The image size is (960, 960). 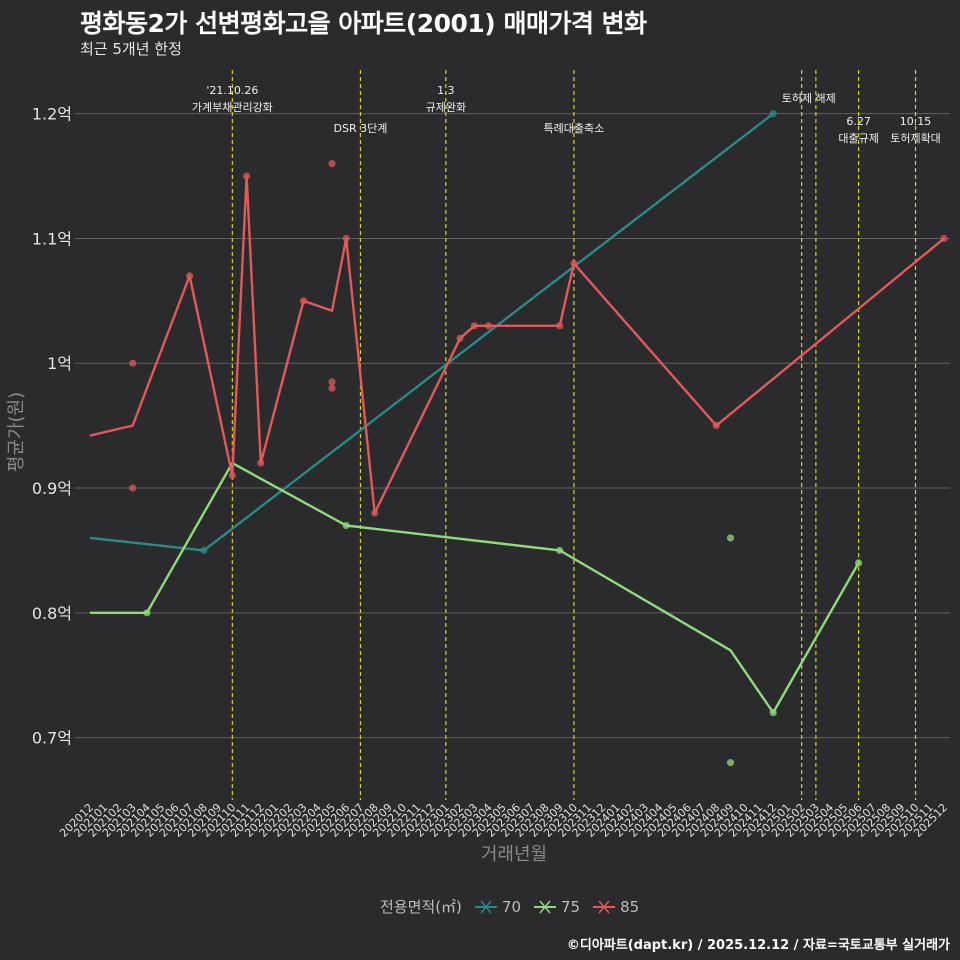 I want to click on legend: 전용면적(㎡) 70 75 85, so click(x=509, y=906).